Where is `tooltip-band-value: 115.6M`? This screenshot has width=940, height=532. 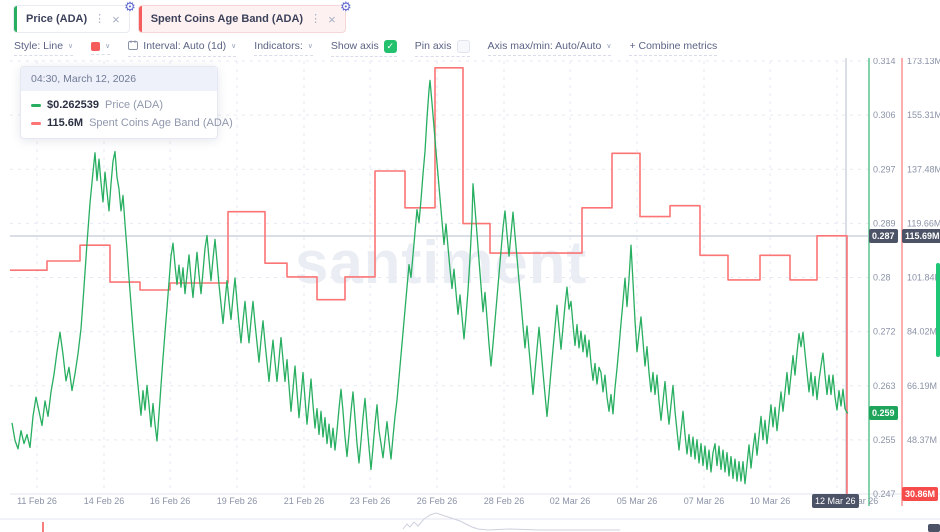 tooltip-band-value: 115.6M is located at coordinates (65, 123).